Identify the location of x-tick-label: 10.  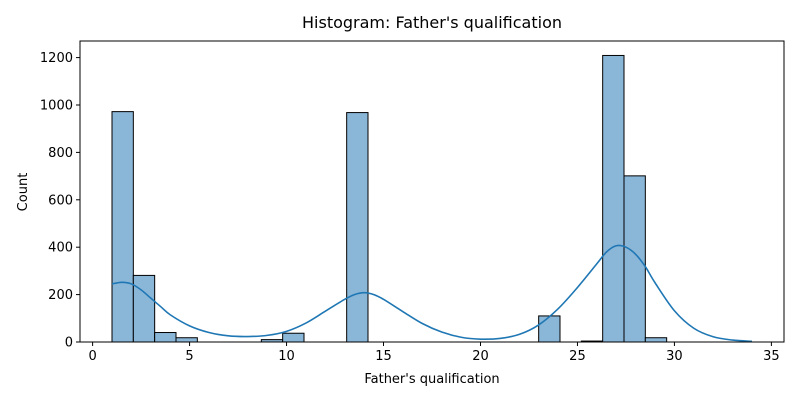
(286, 356).